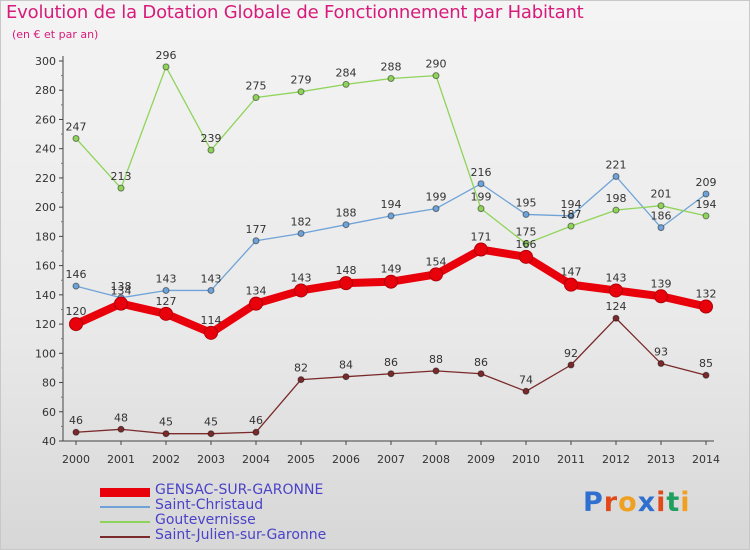 Image resolution: width=750 pixels, height=550 pixels. Describe the element at coordinates (391, 67) in the screenshot. I see `data-label-goutevernisse: 288` at that location.